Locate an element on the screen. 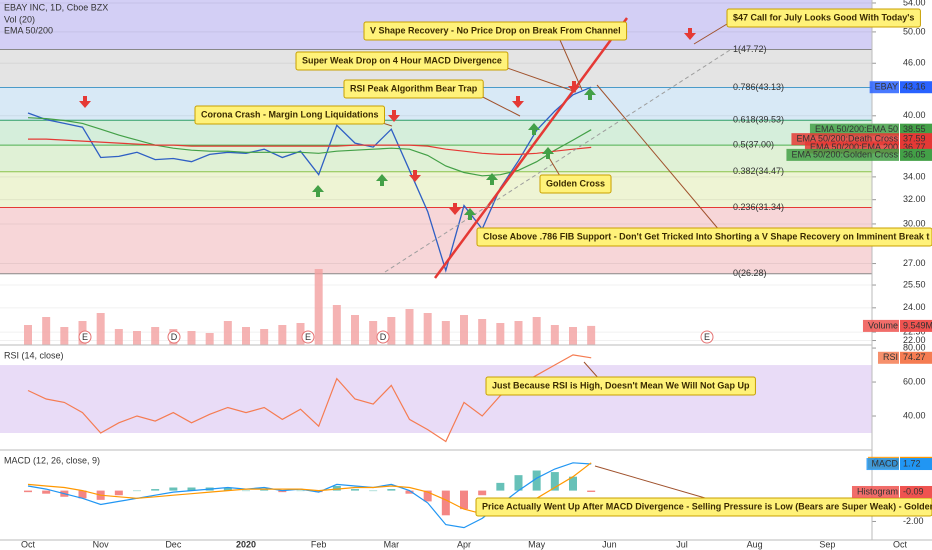 This screenshot has height=550, width=932. tag-name: EMA 50/200:EMA 200 is located at coordinates (854, 147).